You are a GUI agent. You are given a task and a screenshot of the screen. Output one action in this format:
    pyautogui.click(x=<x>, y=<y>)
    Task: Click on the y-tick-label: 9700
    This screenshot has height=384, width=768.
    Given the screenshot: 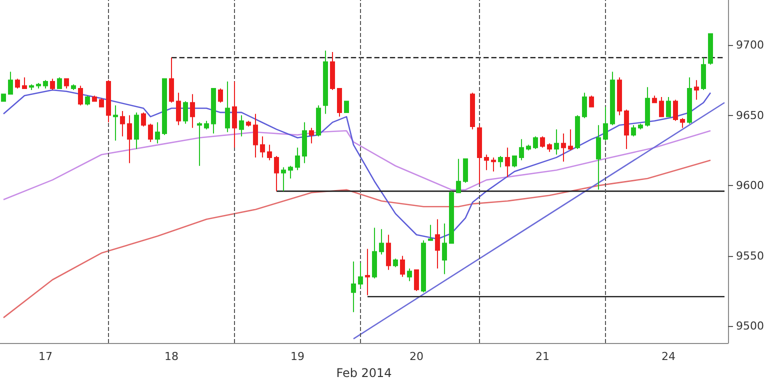 What is the action you would take?
    pyautogui.click(x=750, y=45)
    